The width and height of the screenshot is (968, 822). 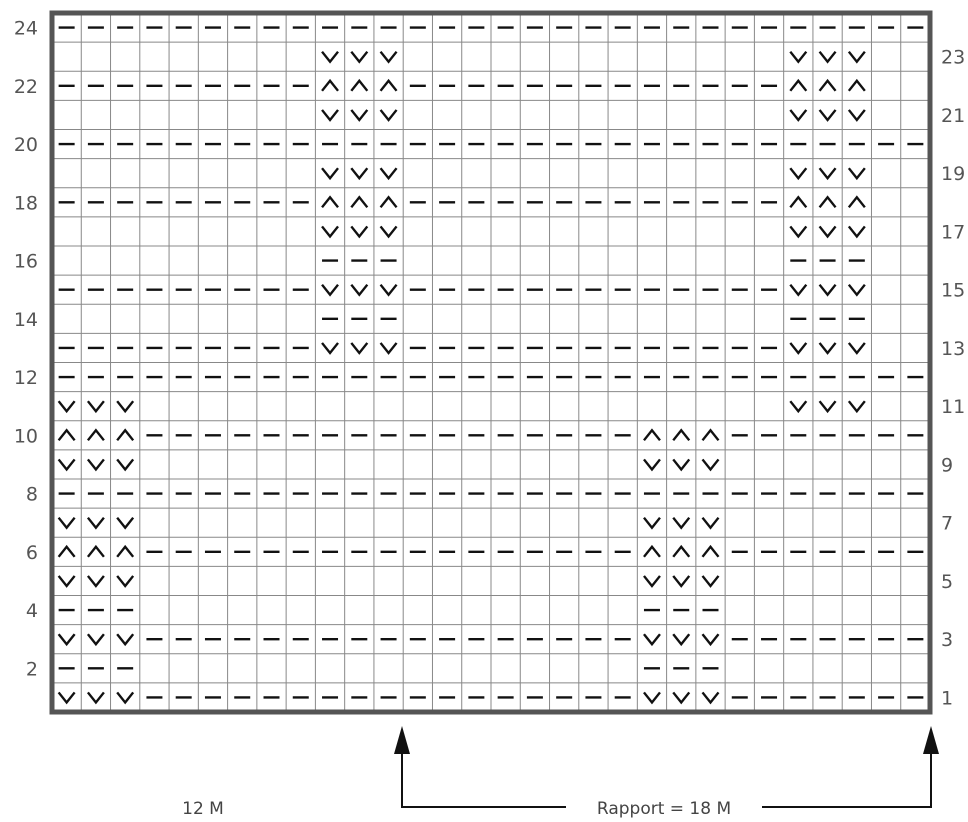 I want to click on row-number-label: 22, so click(x=26, y=87).